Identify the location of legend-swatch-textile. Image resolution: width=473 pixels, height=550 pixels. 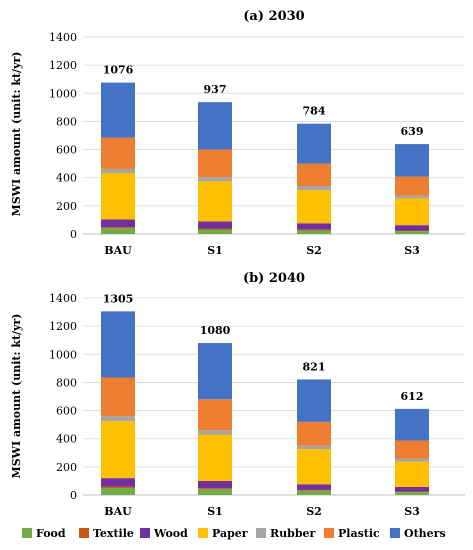
(84, 533).